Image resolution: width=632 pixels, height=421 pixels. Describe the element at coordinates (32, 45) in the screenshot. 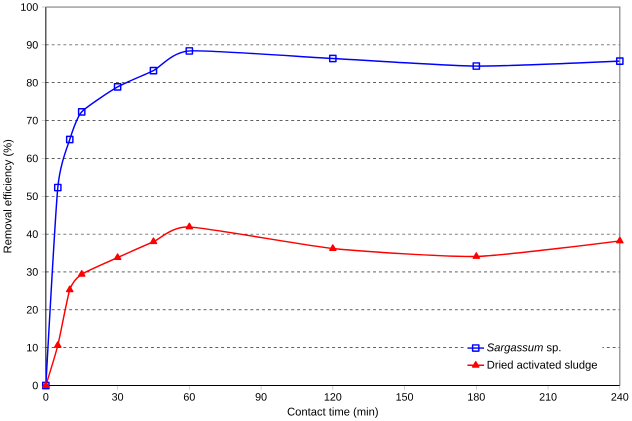

I see `y-tick-label: 90` at that location.